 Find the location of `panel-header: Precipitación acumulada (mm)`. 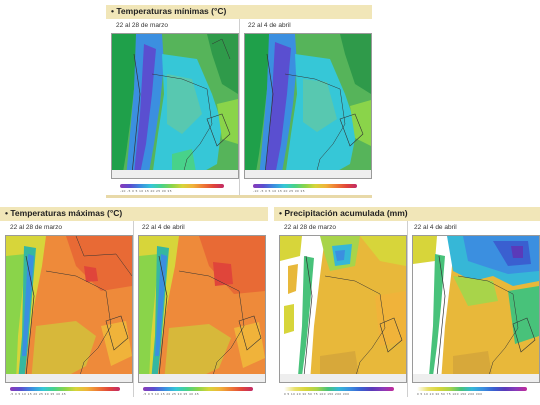

panel-header: Precipitación acumulada (mm) is located at coordinates (407, 214).